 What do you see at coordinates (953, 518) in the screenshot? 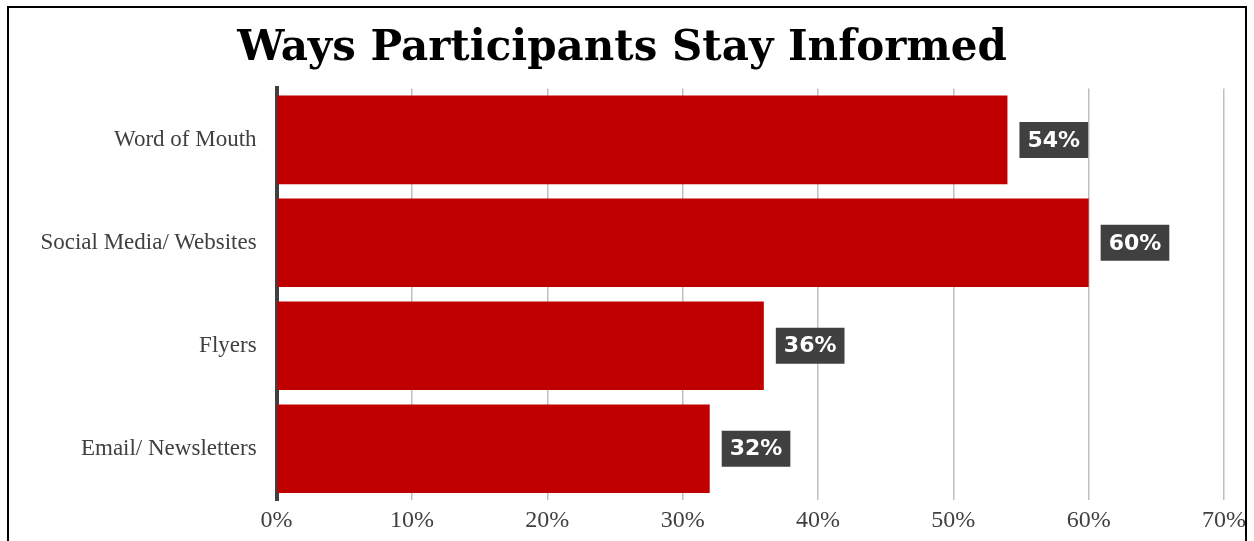
I see `x-tick-label: 50%` at bounding box center [953, 518].